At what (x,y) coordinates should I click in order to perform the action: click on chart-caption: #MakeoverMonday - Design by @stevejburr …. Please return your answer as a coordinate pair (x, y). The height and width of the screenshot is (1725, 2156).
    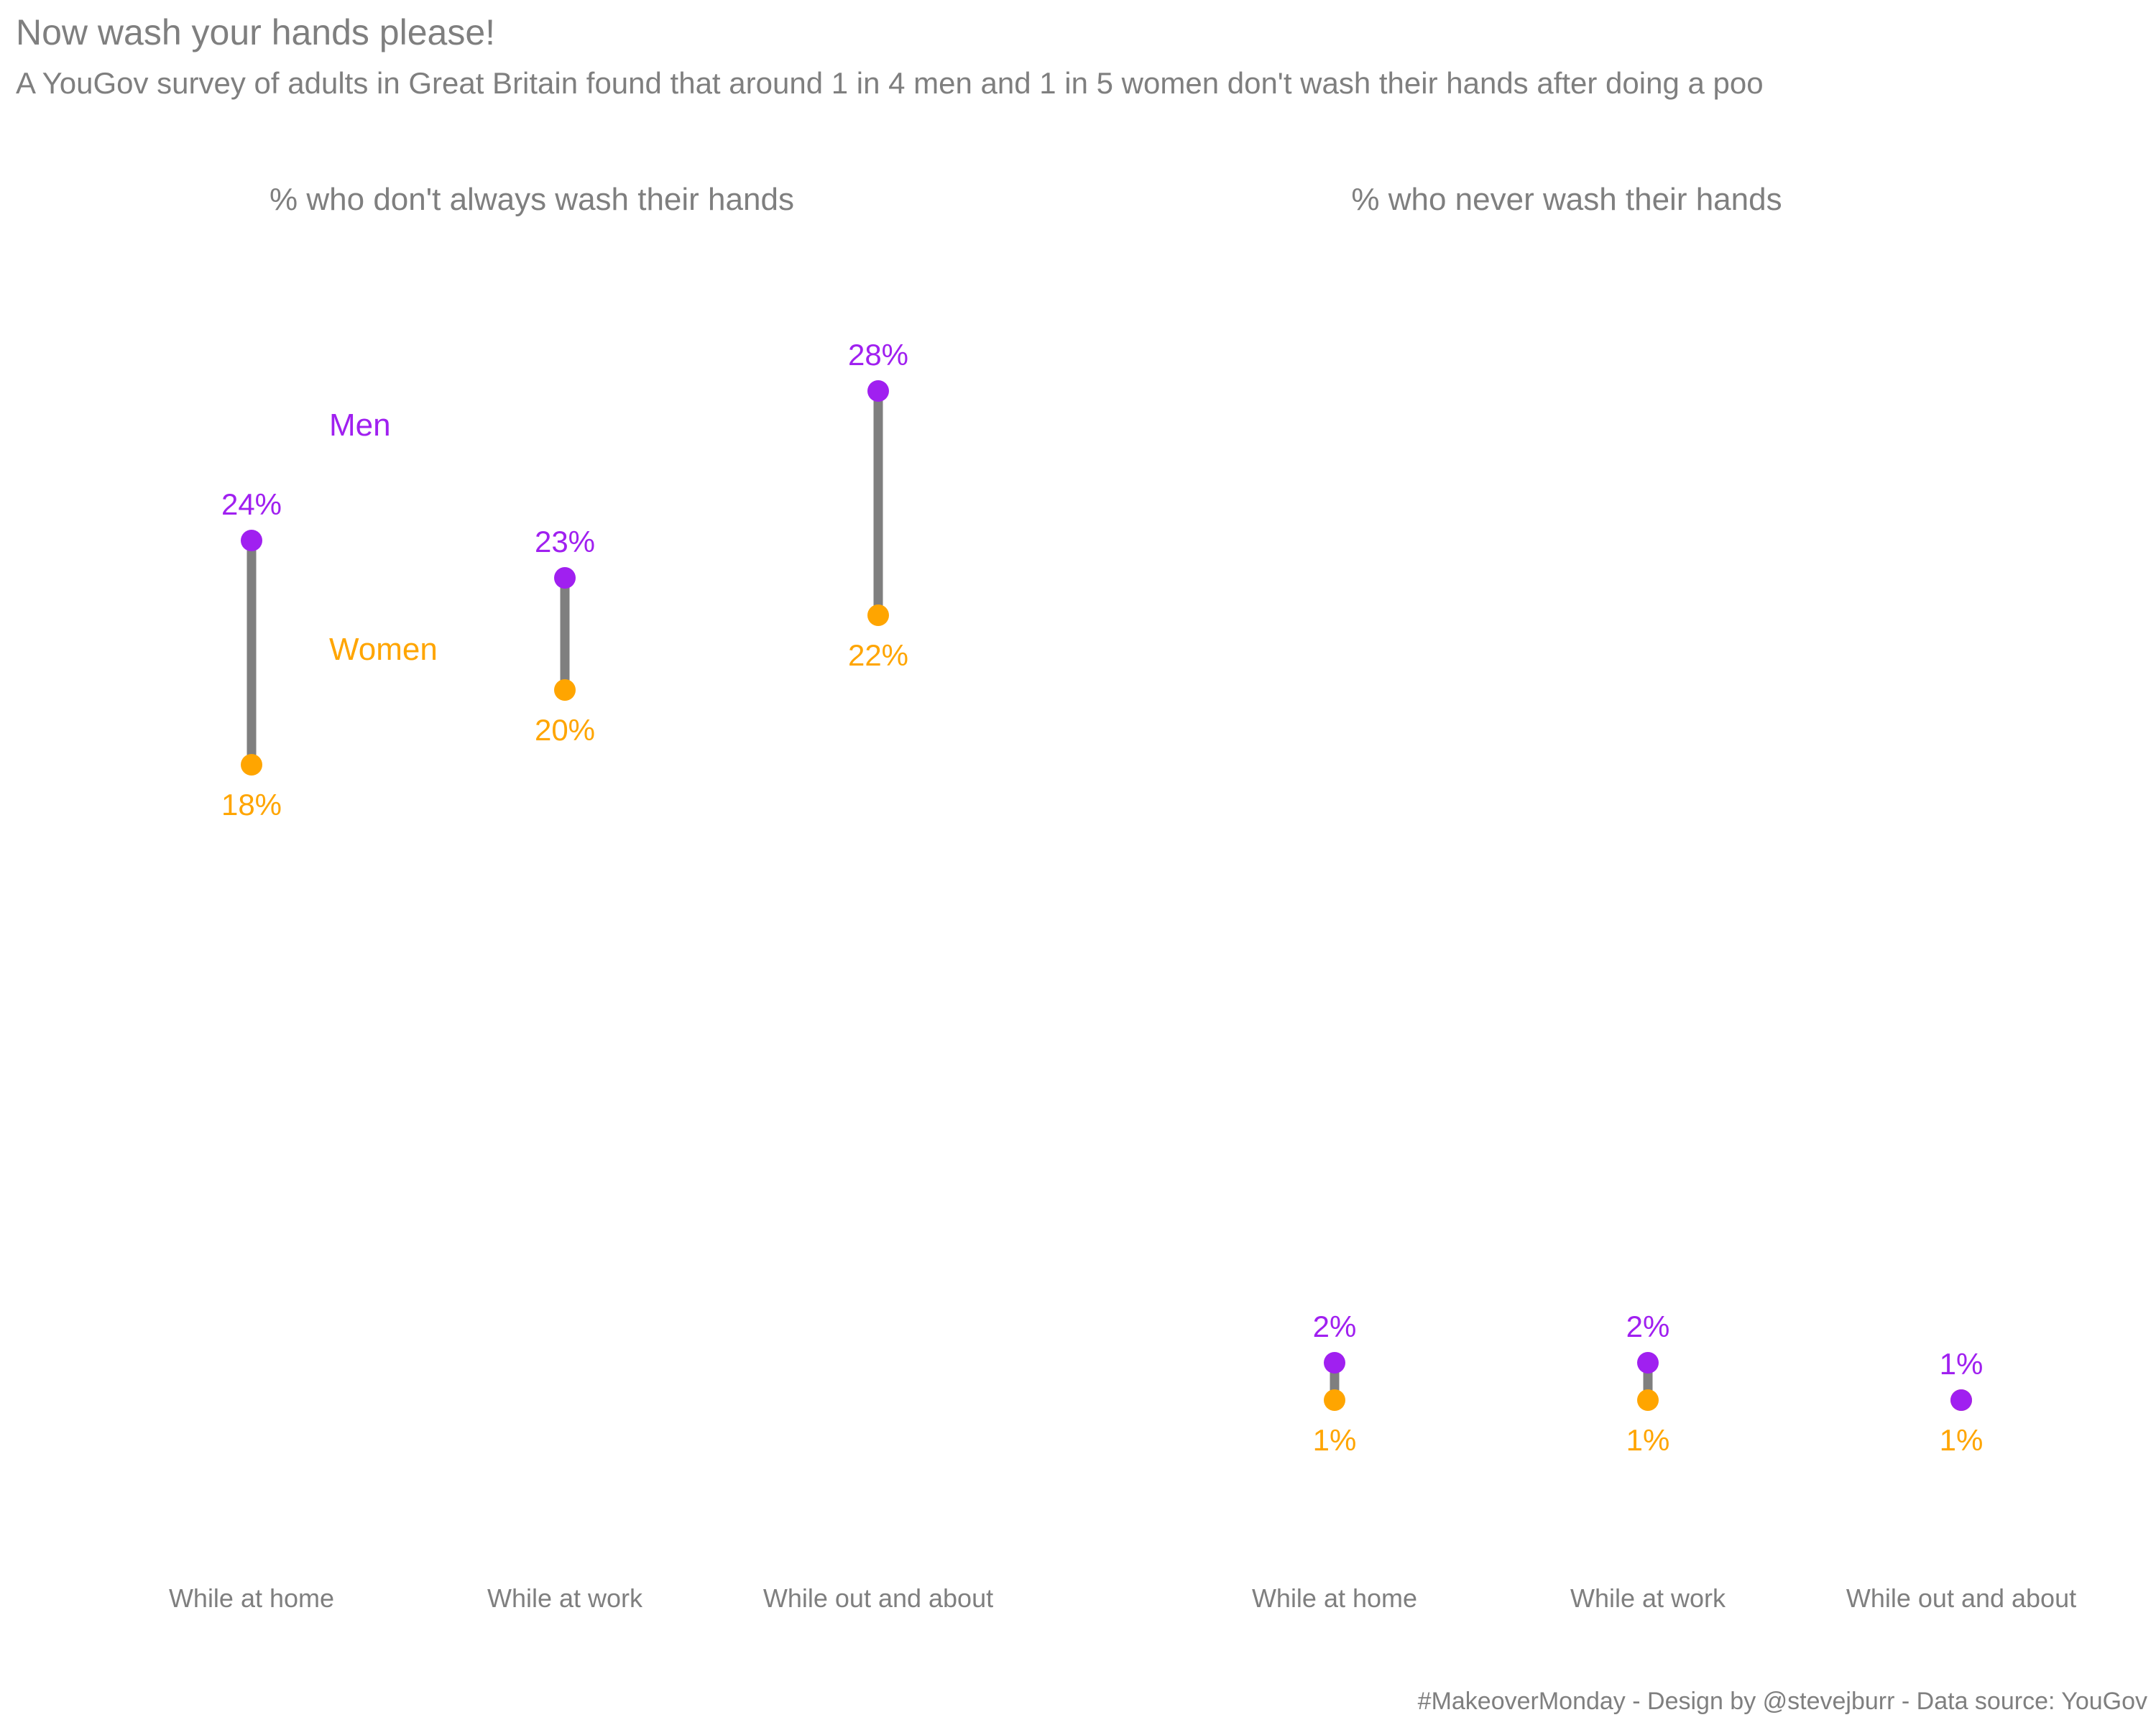
    Looking at the image, I should click on (1783, 1701).